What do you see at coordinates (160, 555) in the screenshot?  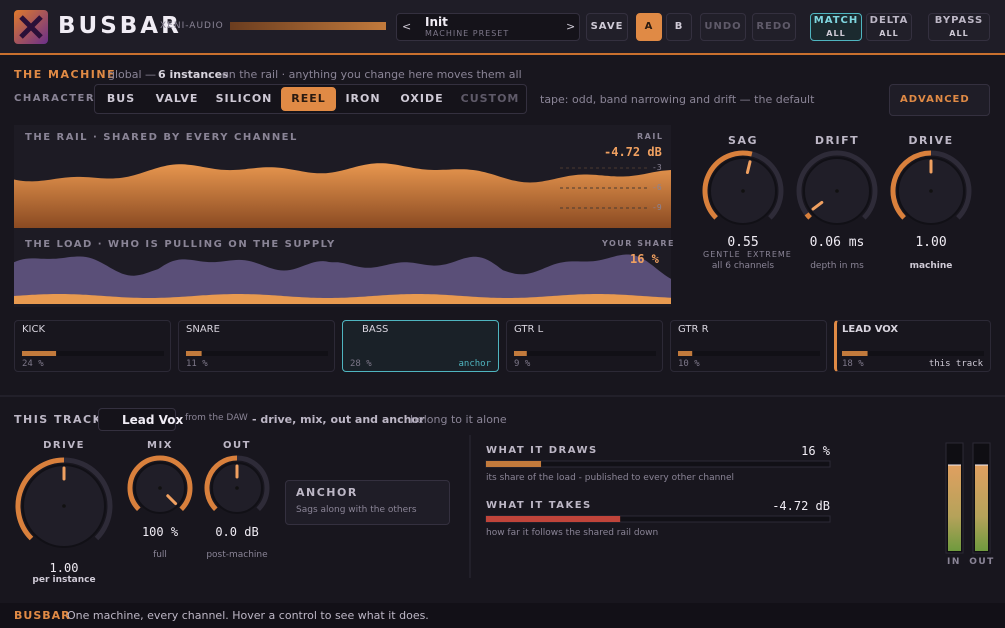 I see `knob-note: full` at bounding box center [160, 555].